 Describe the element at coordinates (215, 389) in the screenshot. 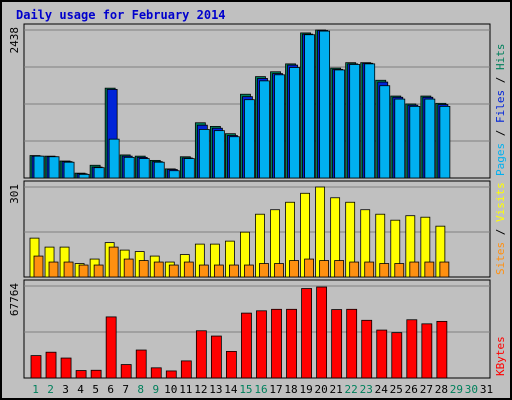

I see `day-label-13: 13` at that location.